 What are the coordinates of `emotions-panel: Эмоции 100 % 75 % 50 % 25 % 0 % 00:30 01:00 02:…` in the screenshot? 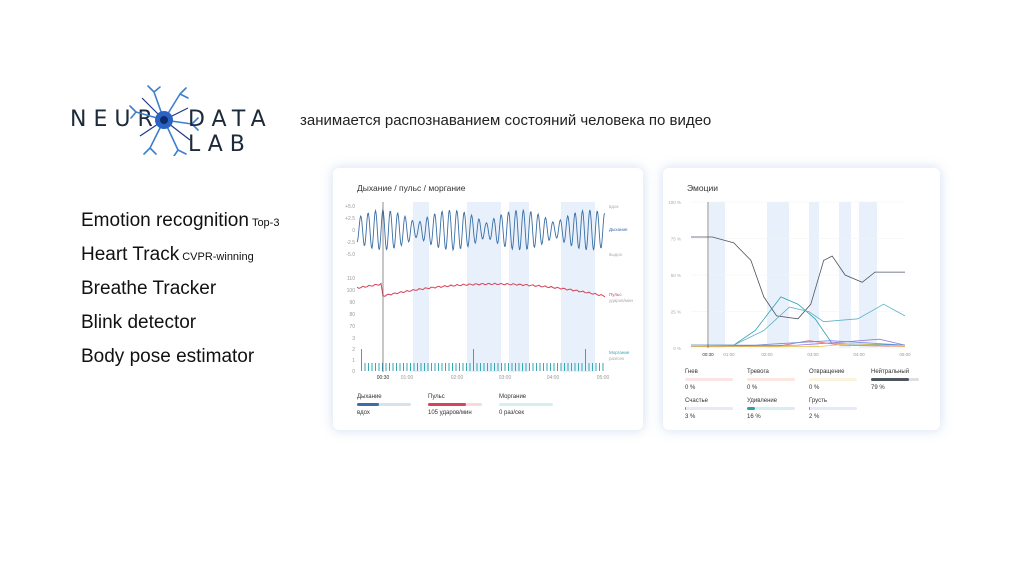 It's located at (801, 299).